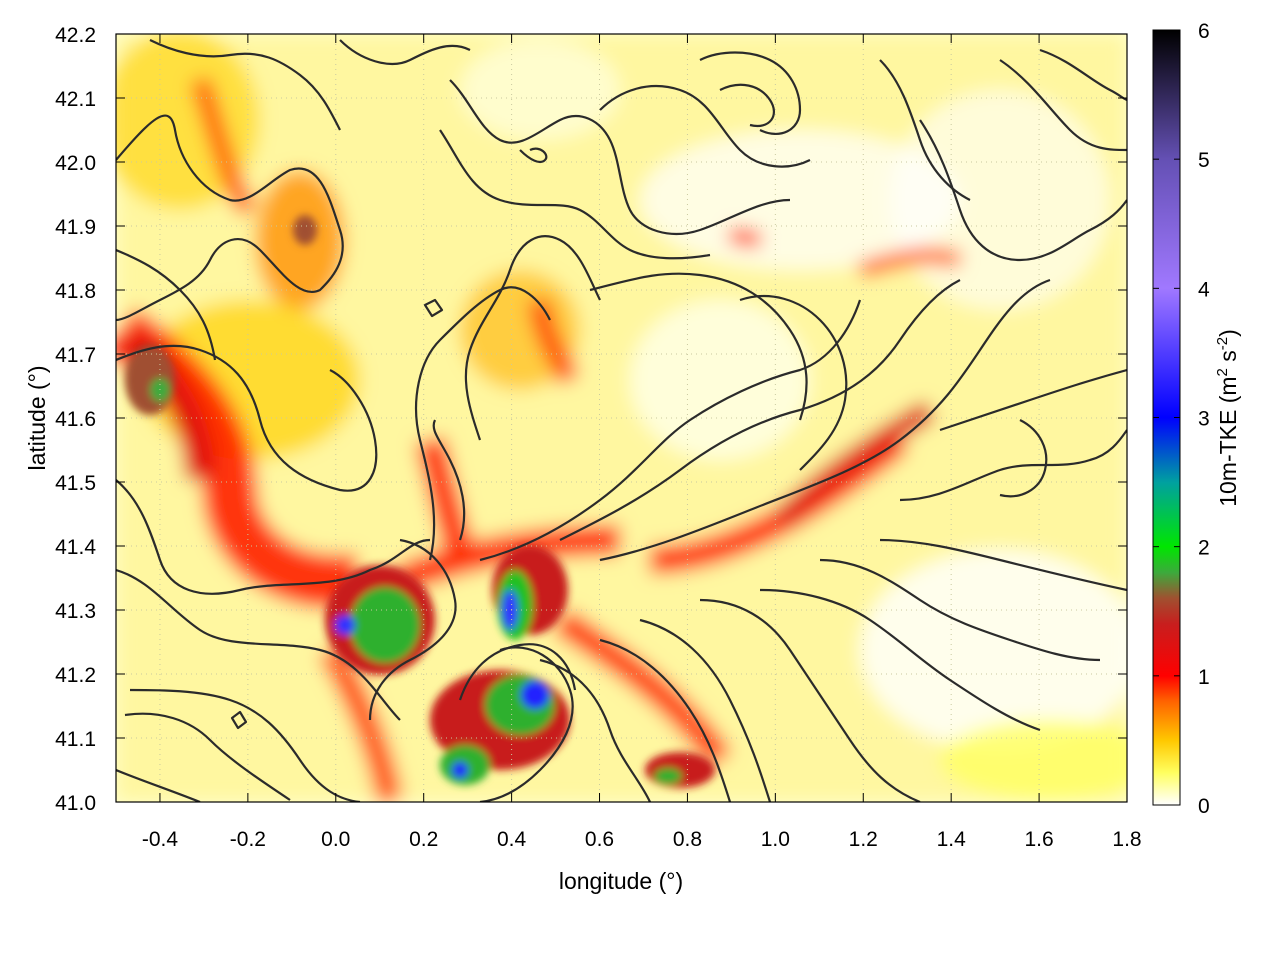 The width and height of the screenshot is (1280, 960). What do you see at coordinates (1204, 31) in the screenshot?
I see `colorbar-tick-label: 6` at bounding box center [1204, 31].